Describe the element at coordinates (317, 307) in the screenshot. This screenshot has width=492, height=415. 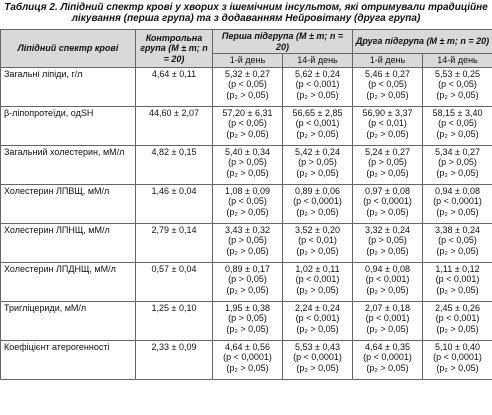
I see `value-text: 2,24 ± 0,24` at that location.